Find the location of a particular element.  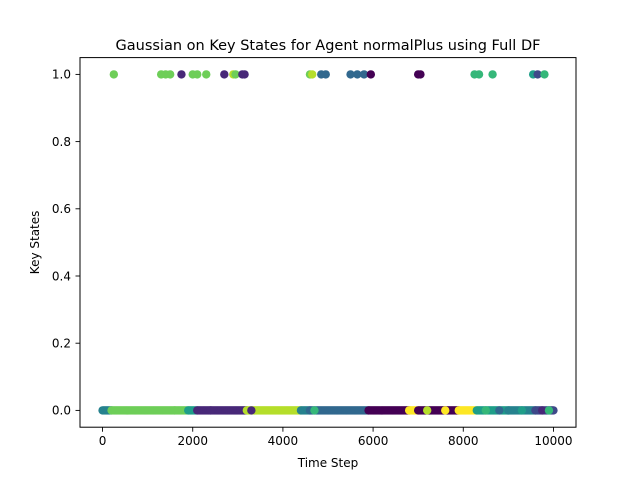

y-tick-label: 1.0 is located at coordinates (61, 75).